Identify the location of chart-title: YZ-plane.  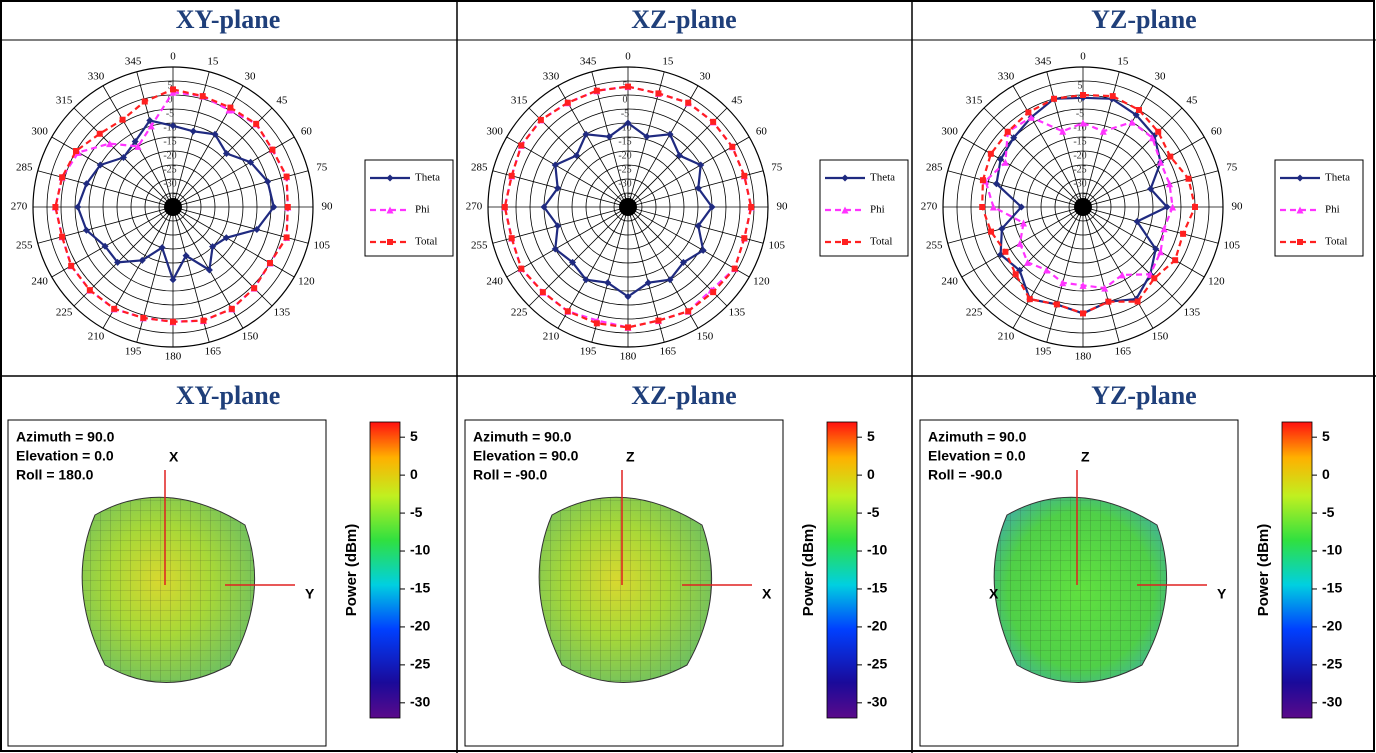
(1143, 395).